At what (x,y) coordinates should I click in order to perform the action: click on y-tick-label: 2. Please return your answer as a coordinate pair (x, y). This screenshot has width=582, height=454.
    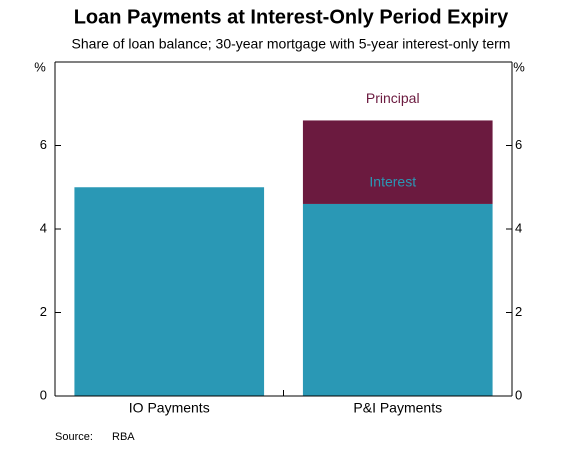
    Looking at the image, I should click on (43, 311).